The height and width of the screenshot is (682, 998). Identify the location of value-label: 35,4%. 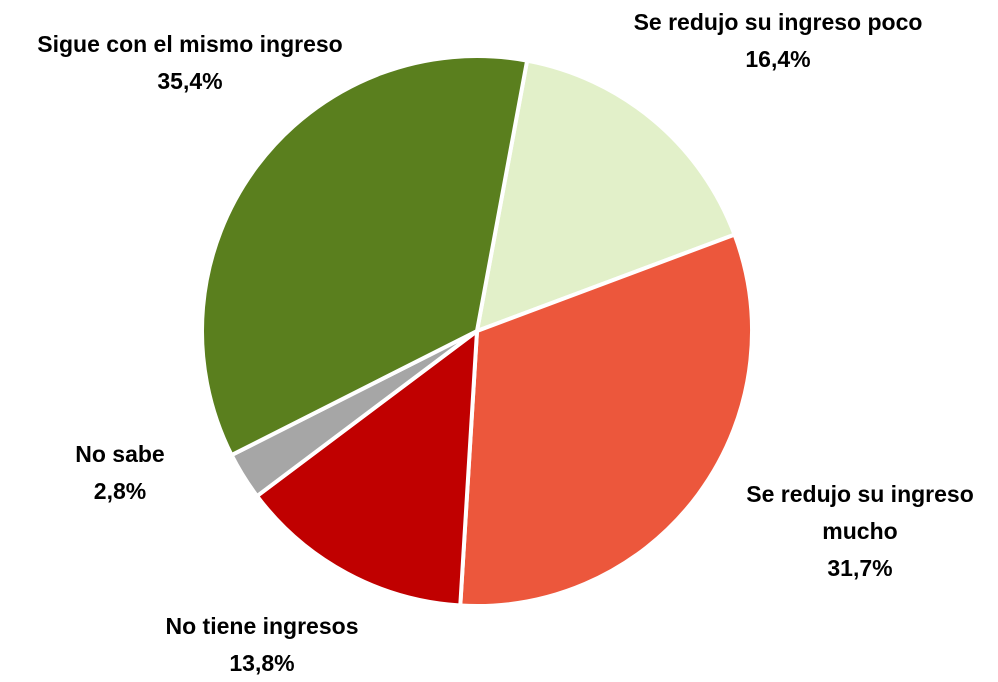
(190, 81).